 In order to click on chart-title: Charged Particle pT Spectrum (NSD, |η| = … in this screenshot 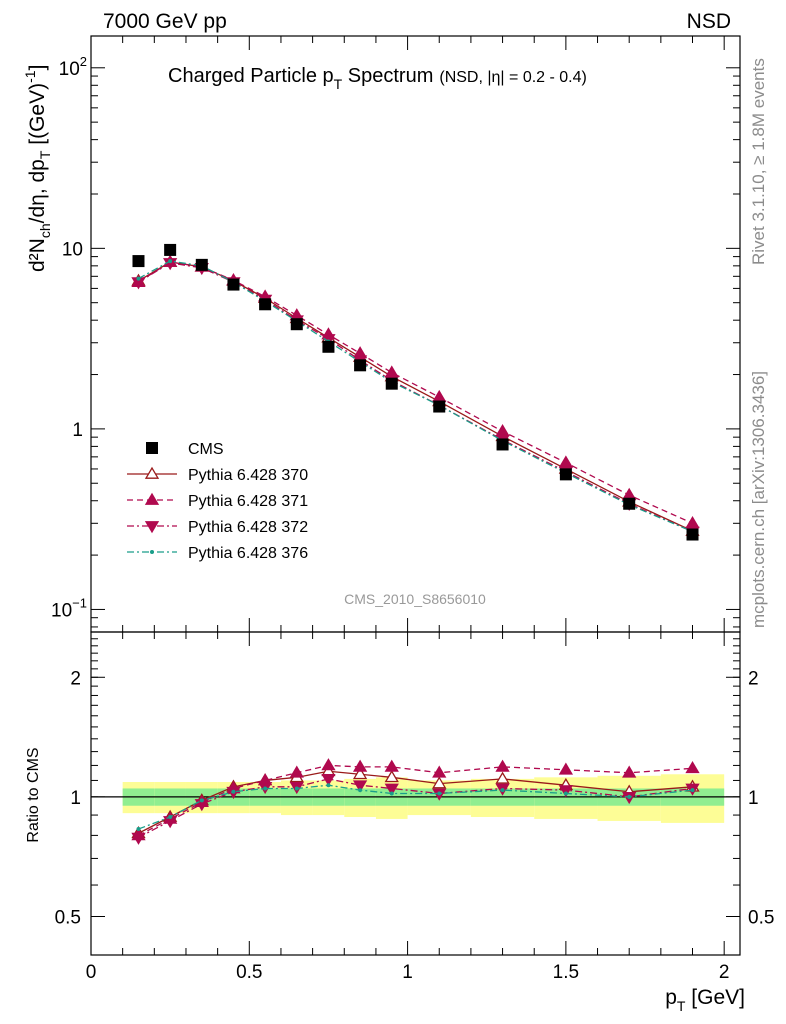, I will do `click(377, 78)`.